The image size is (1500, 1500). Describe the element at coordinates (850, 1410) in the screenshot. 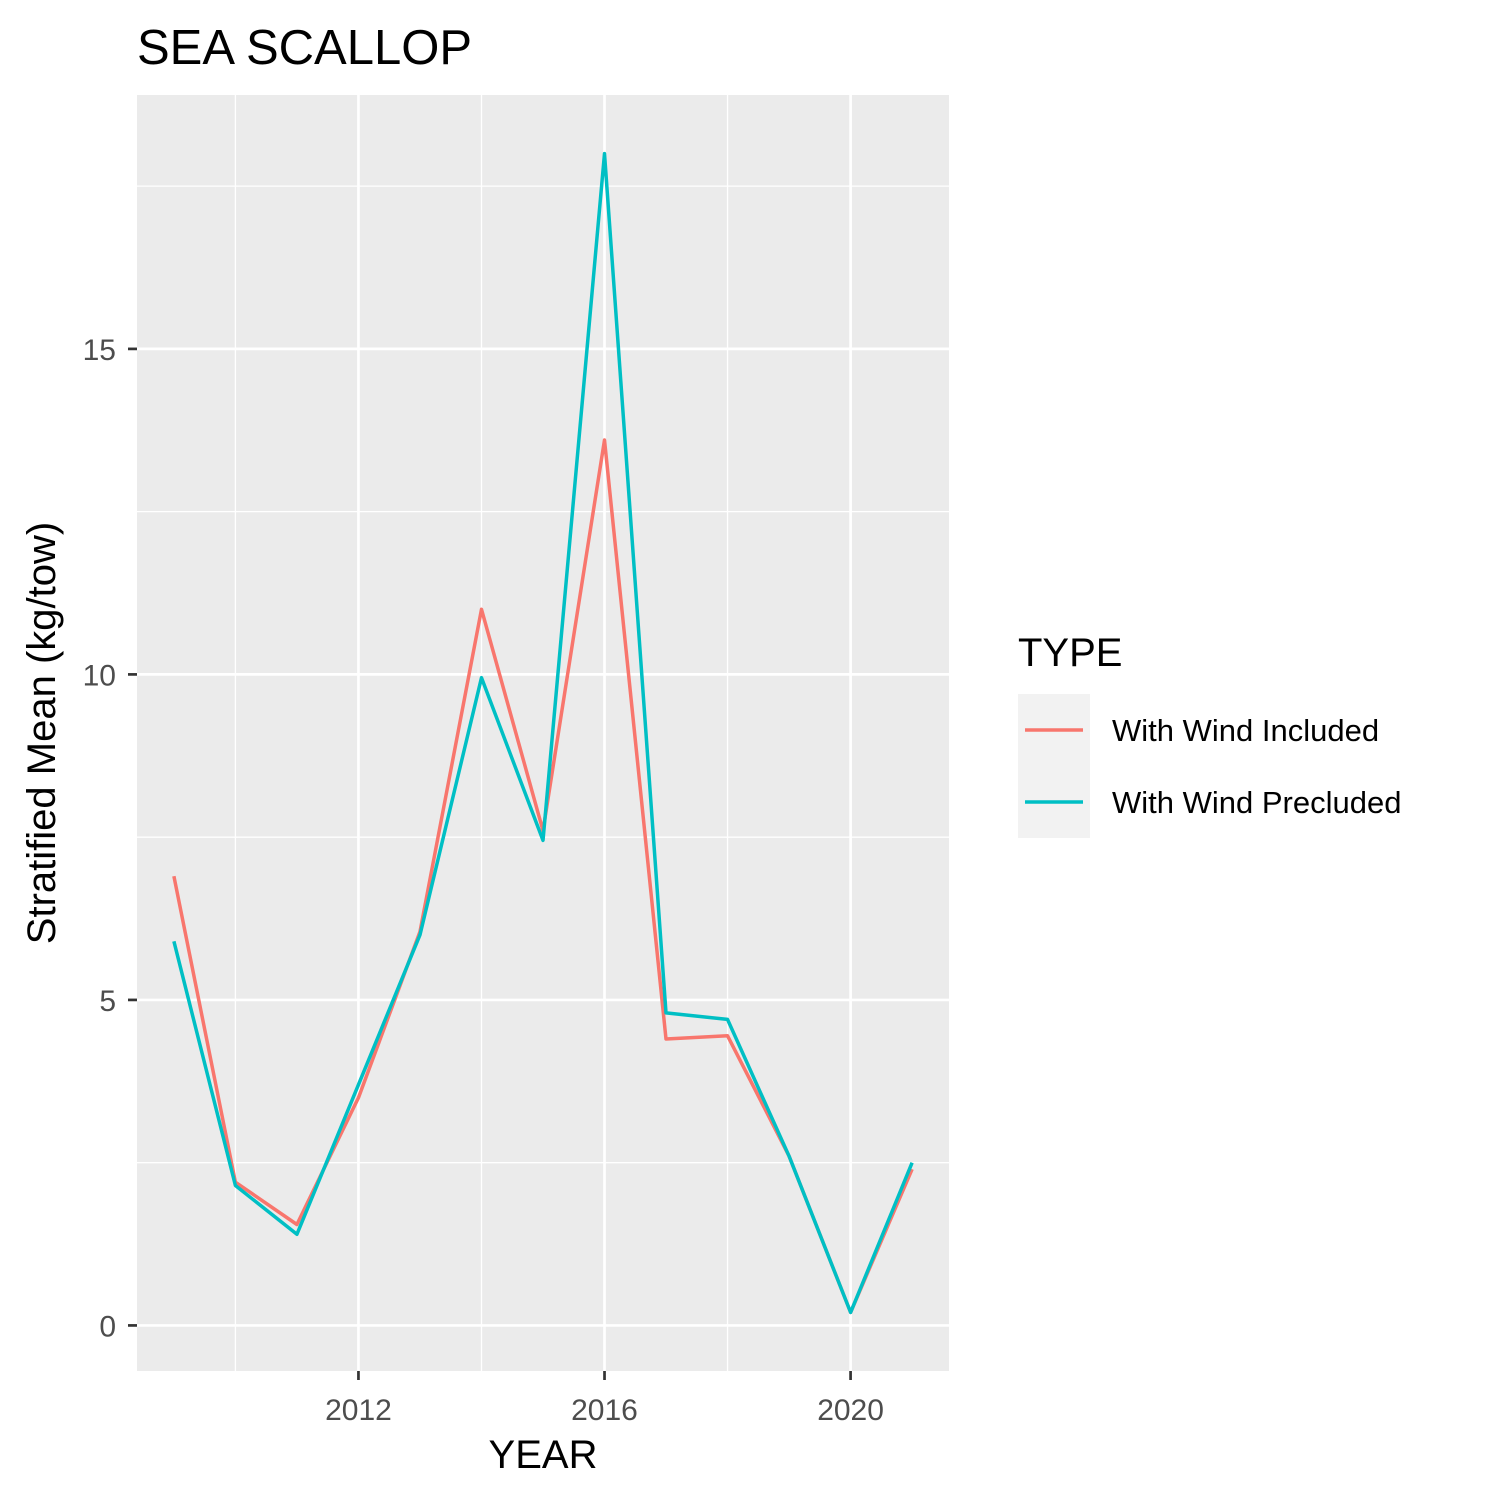

I see `x-tick-label: 2020` at that location.